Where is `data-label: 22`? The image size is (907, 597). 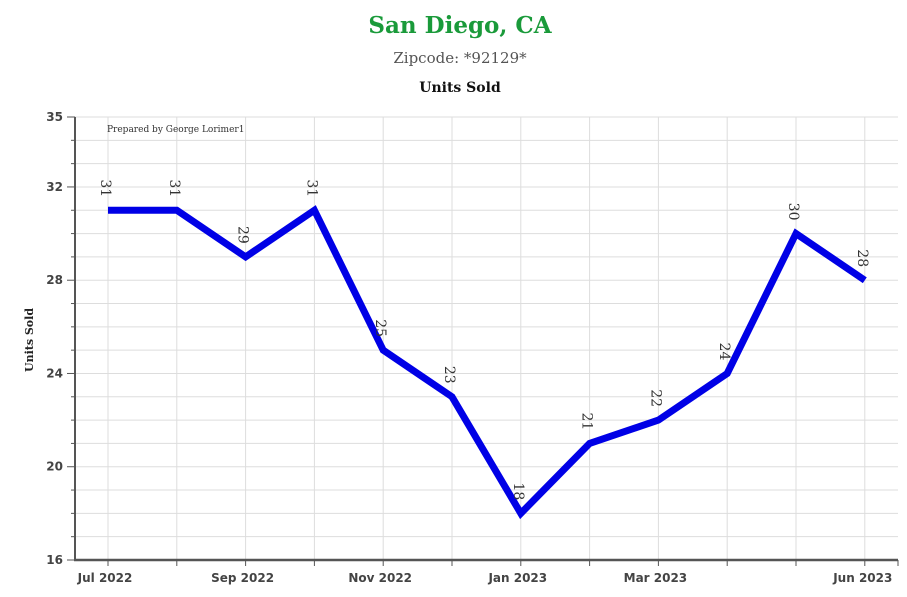
data-label: 22 is located at coordinates (655, 398).